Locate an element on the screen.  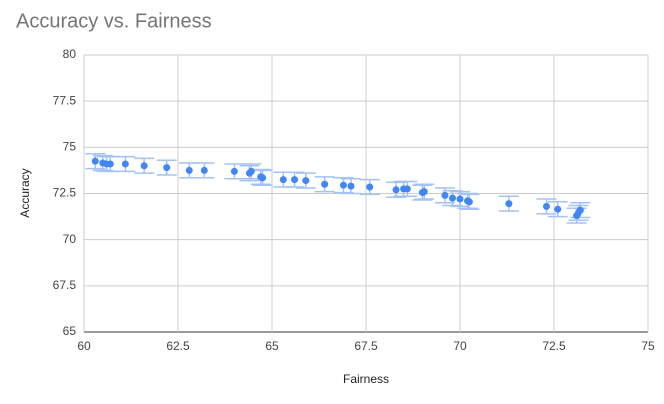
chart-title: Accuracy vs. Fairness is located at coordinates (114, 21).